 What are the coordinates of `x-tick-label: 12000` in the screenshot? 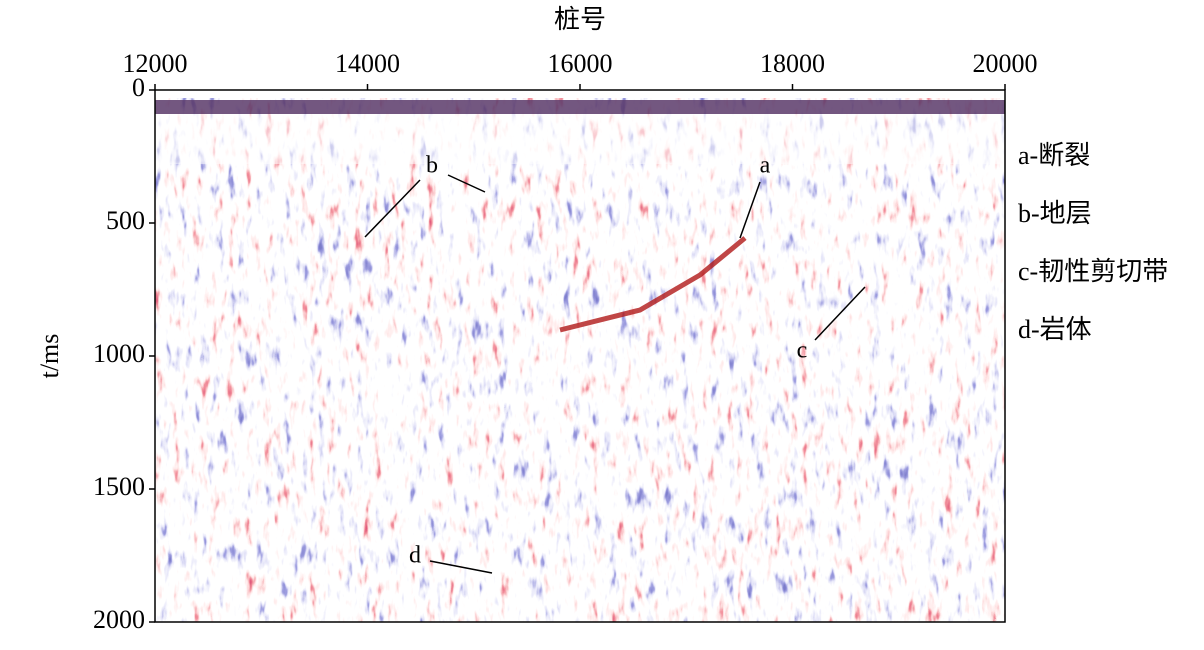 It's located at (155, 63).